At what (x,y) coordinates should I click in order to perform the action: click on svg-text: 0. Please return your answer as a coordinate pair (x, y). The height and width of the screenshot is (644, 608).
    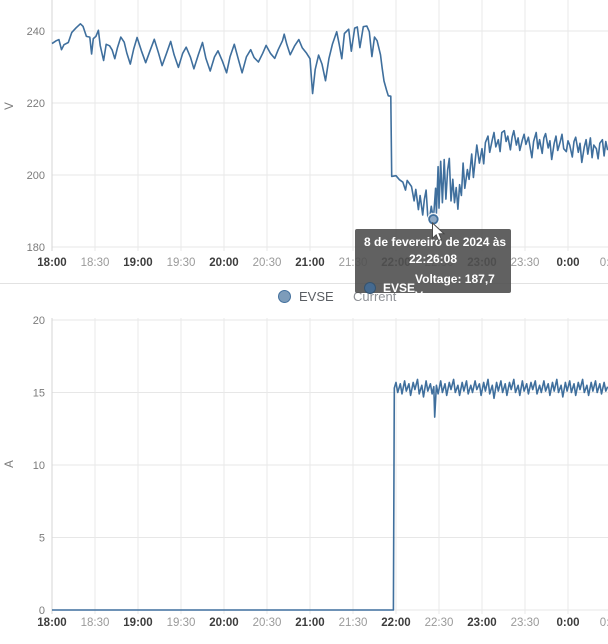
    Looking at the image, I should click on (42, 611).